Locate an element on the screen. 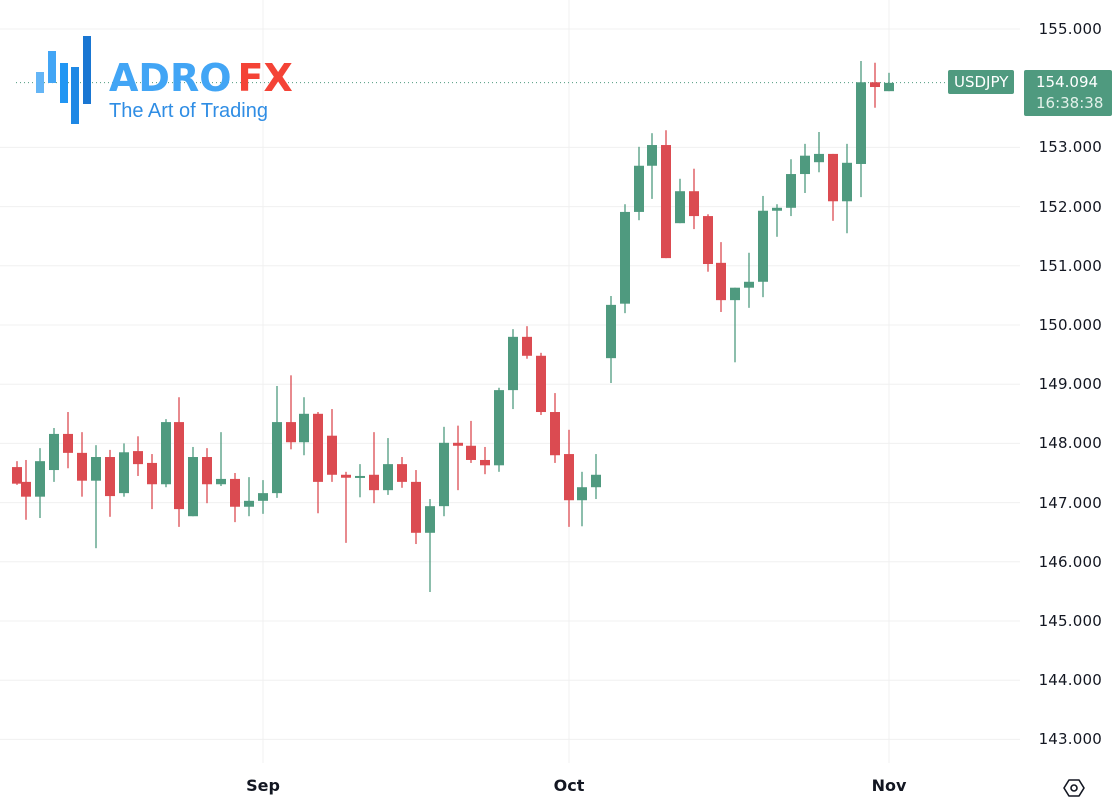 The height and width of the screenshot is (812, 1116). price-tick-label: 151.000 is located at coordinates (1070, 265).